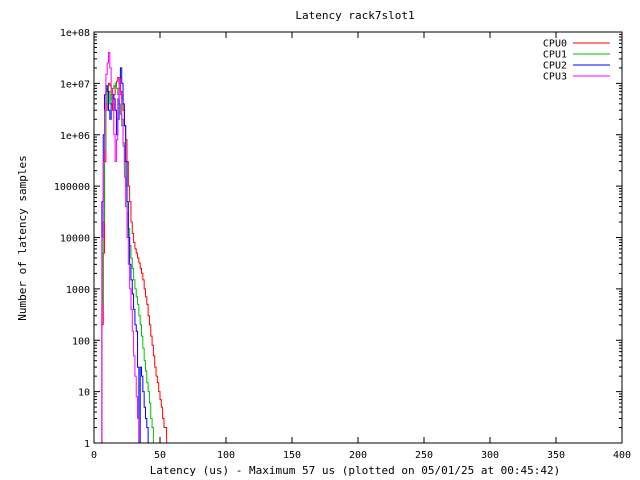 The image size is (640, 480). What do you see at coordinates (75, 239) in the screenshot?
I see `y-tick-label: 10000` at bounding box center [75, 239].